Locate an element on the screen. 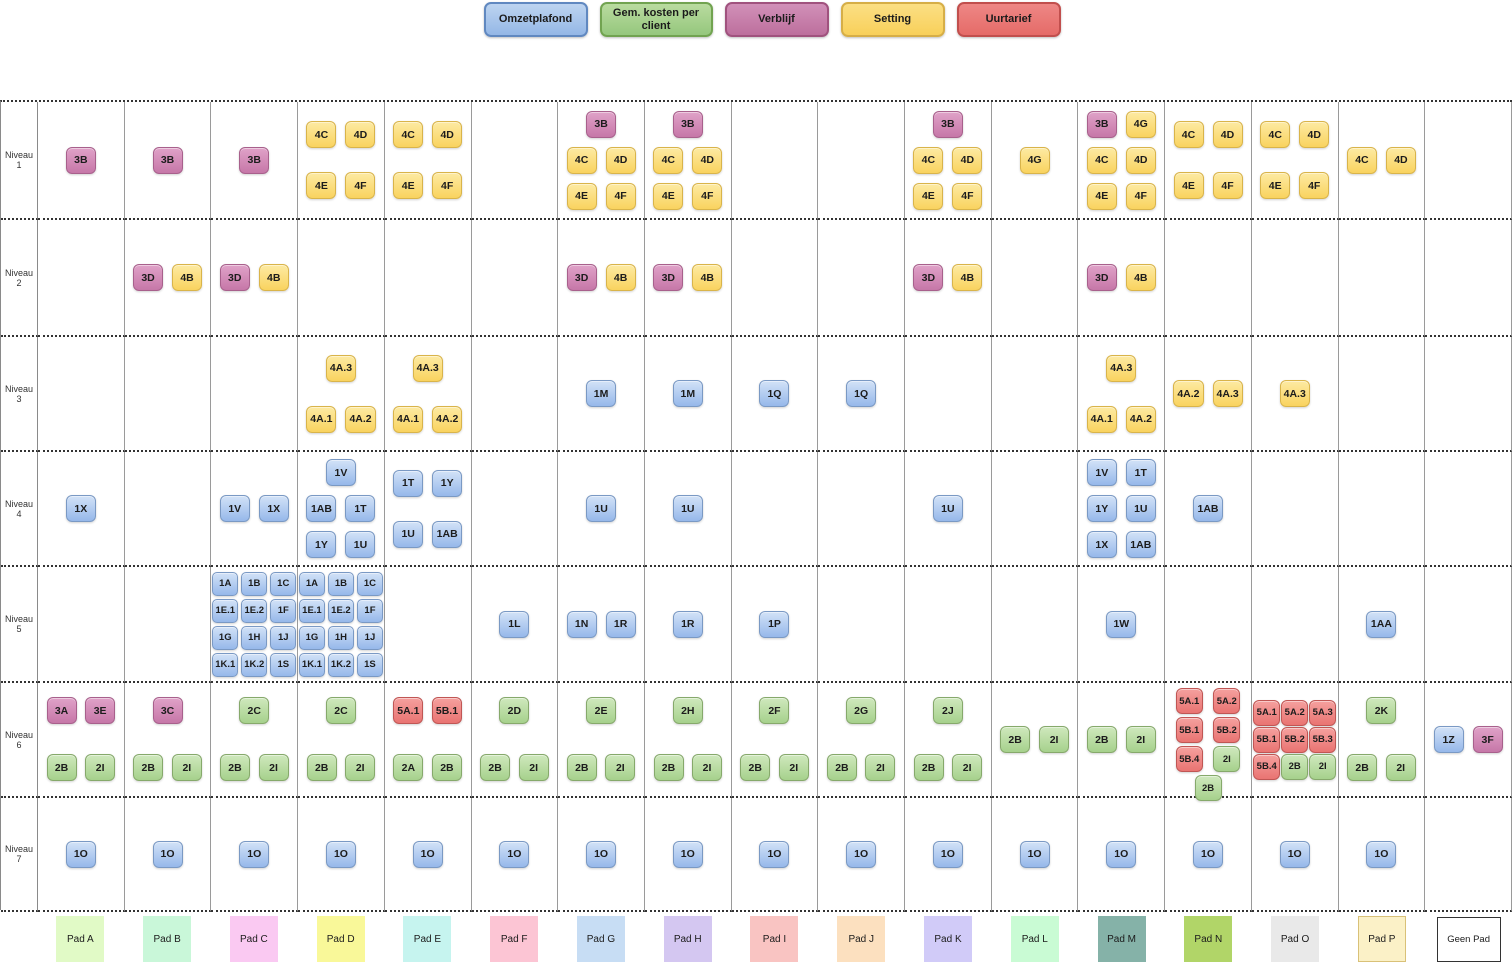 The width and height of the screenshot is (1512, 963). chip-1n: 1N is located at coordinates (581, 624).